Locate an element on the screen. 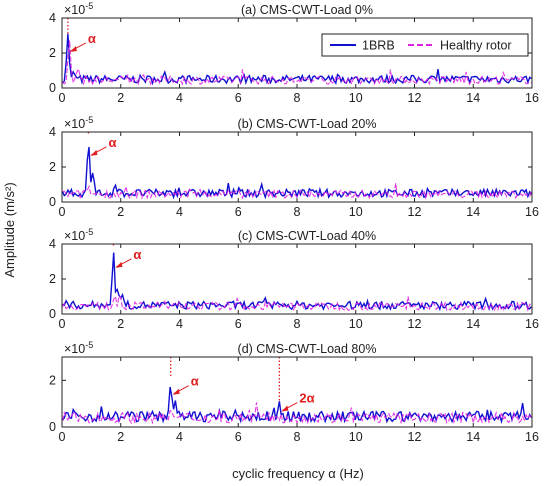  subplot-title: (a) CMS-CWT-Load 0% is located at coordinates (307, 10).